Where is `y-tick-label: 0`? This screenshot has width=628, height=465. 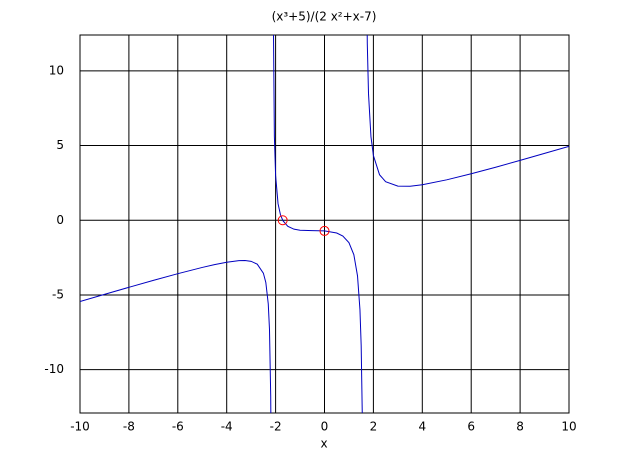 y-tick-label: 0 is located at coordinates (60, 220).